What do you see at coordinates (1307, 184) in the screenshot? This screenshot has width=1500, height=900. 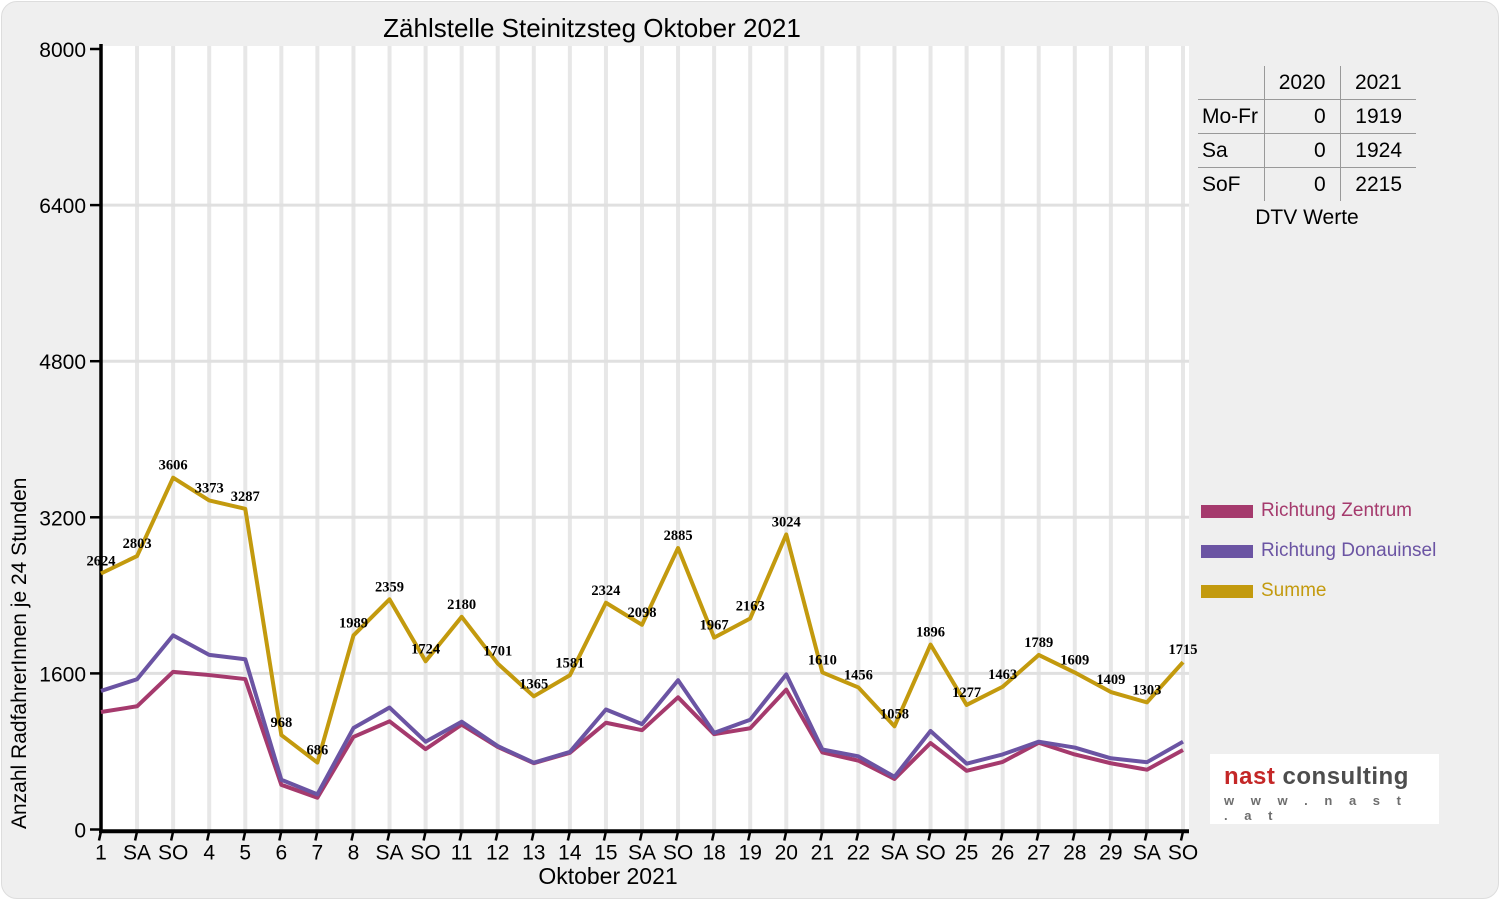 I see `table-row: SoF 0 2215` at bounding box center [1307, 184].